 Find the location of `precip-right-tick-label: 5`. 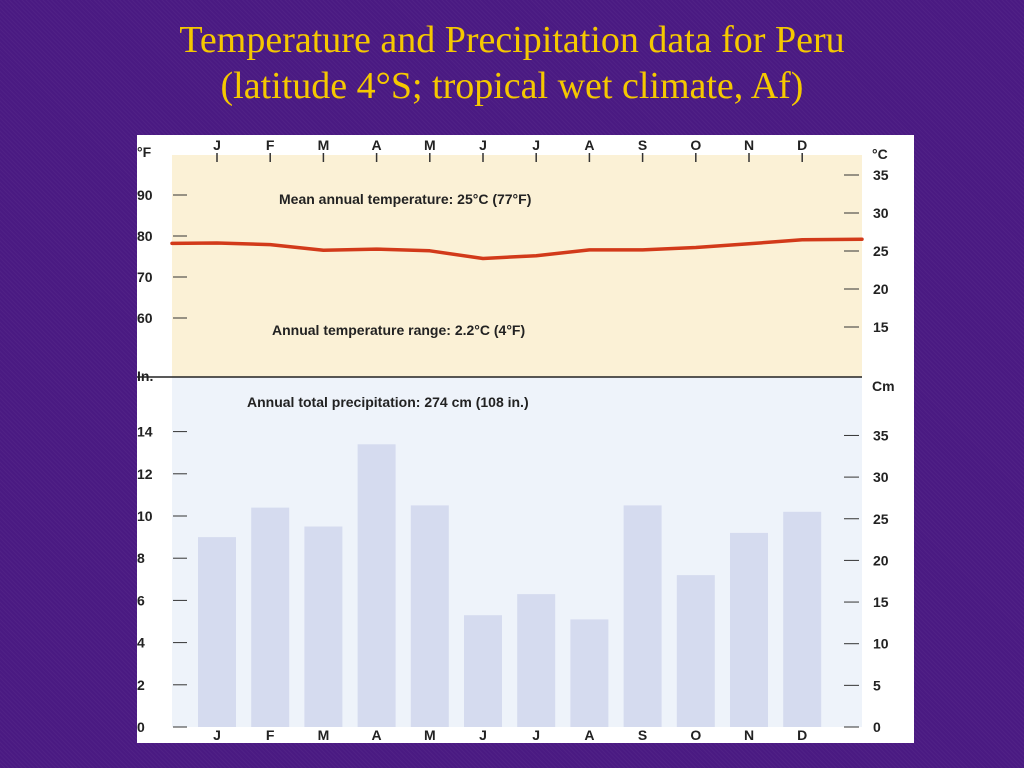

precip-right-tick-label: 5 is located at coordinates (877, 685).